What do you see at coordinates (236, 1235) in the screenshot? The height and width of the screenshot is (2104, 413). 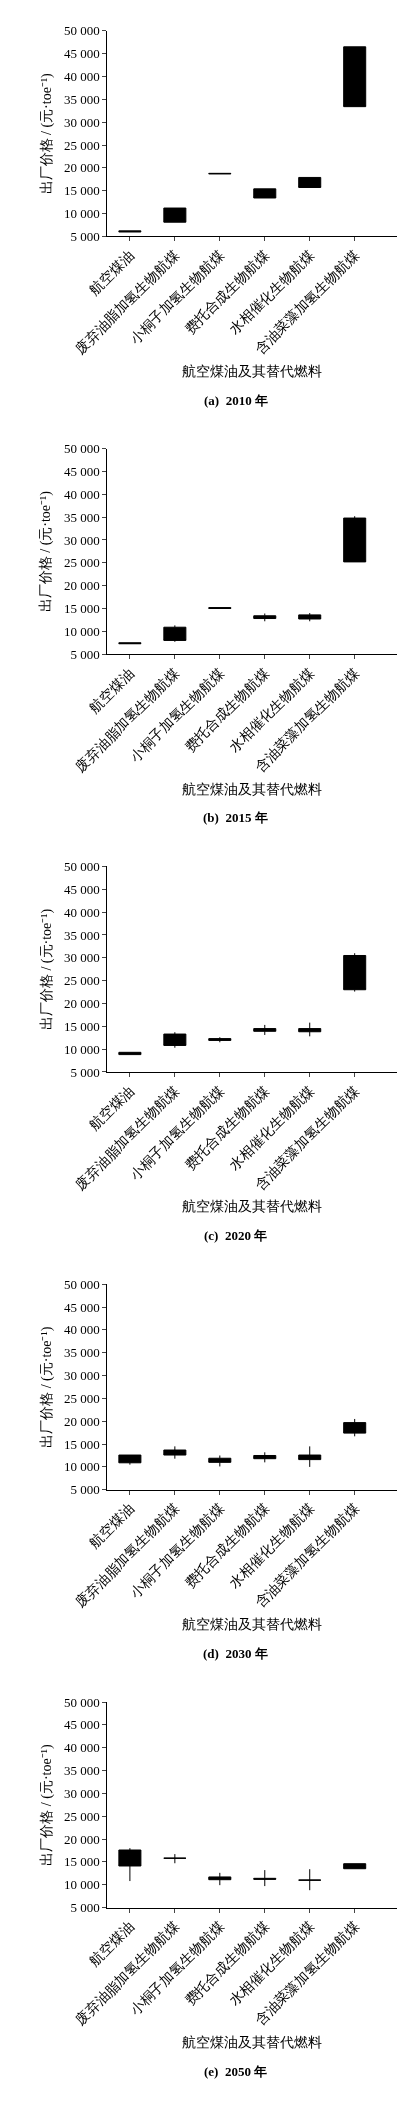 I see `text: (c) 2020 年` at bounding box center [236, 1235].